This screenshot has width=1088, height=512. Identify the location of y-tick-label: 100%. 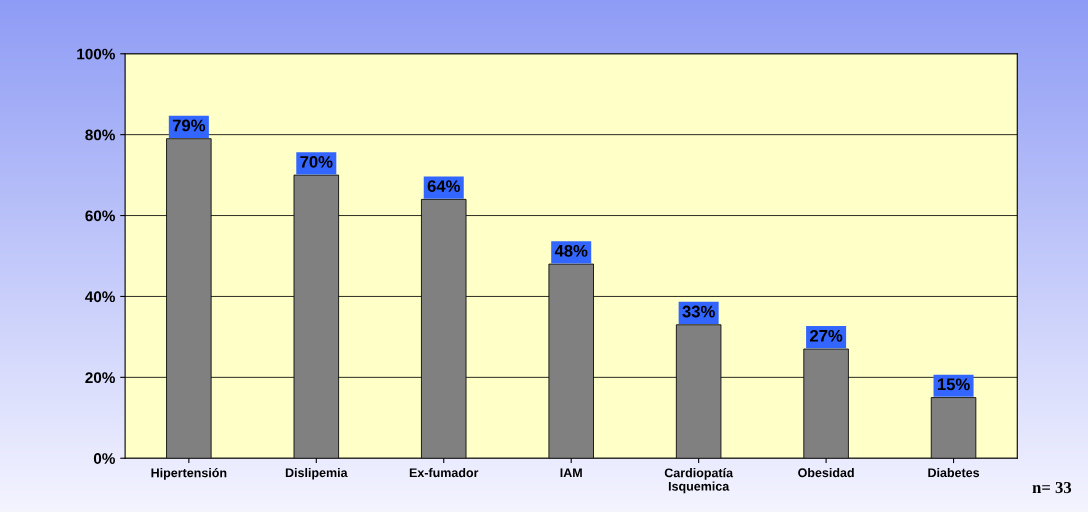
(96, 54).